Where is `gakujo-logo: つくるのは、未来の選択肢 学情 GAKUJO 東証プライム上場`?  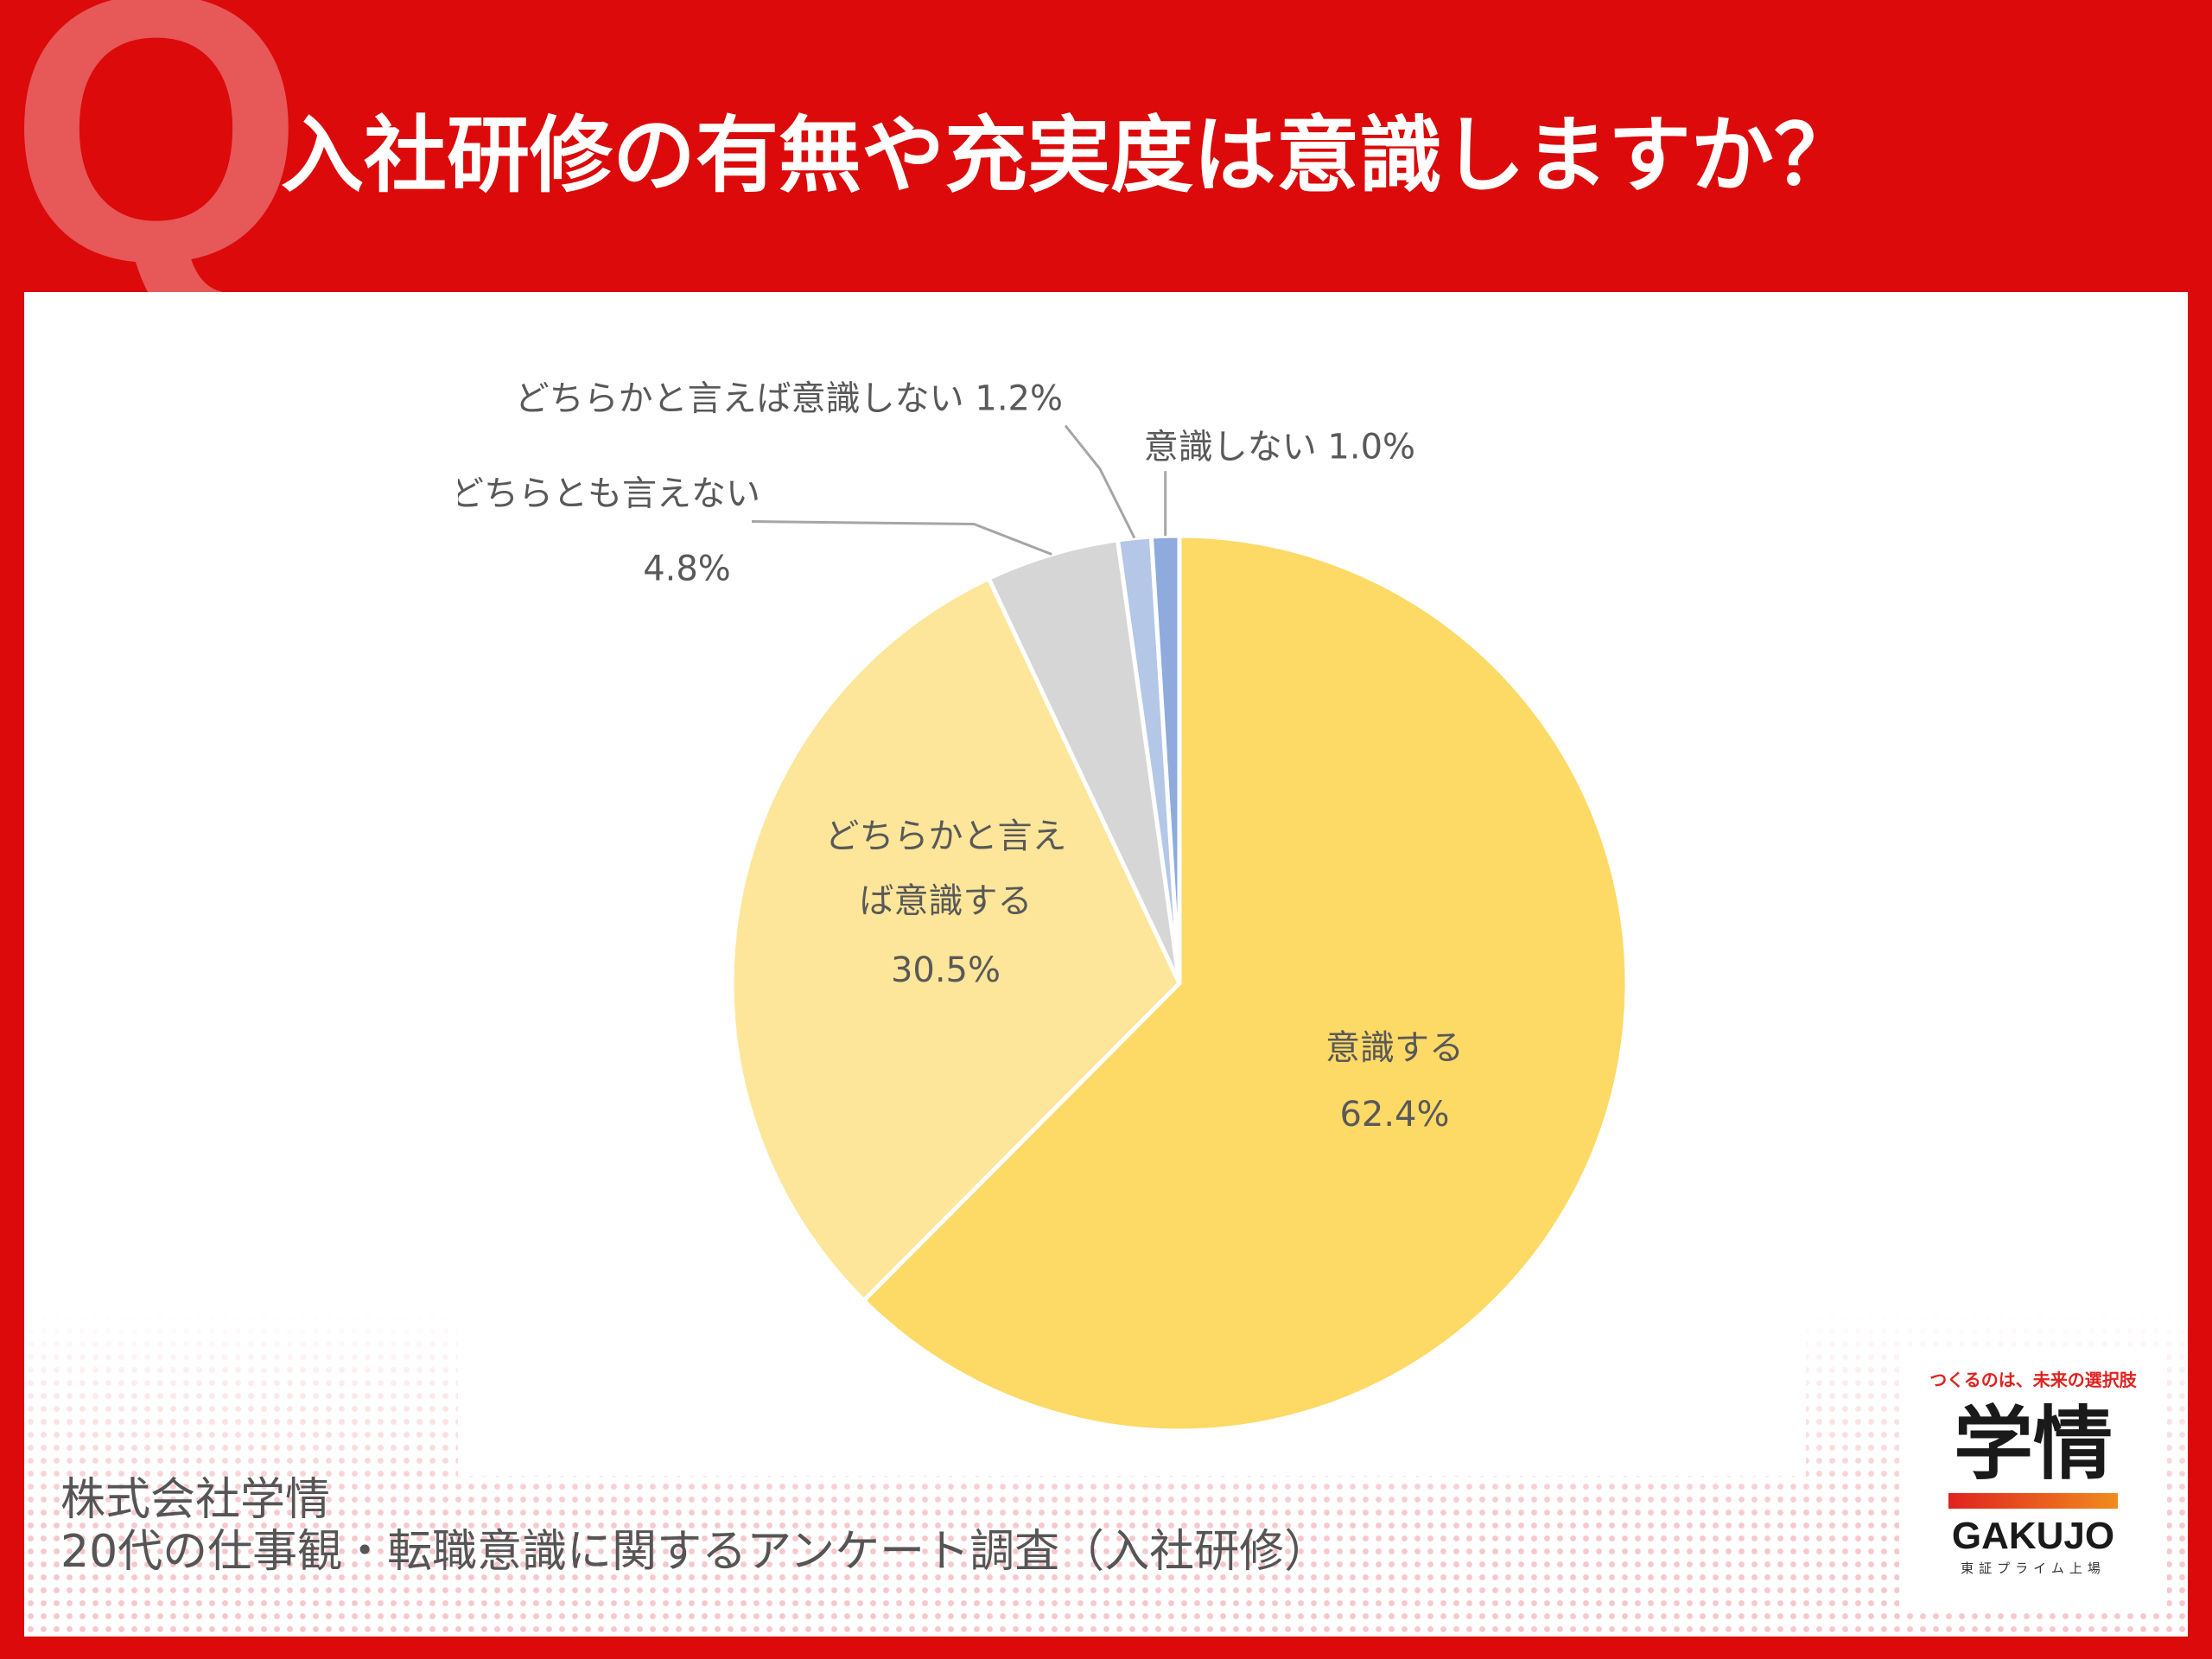 gakujo-logo: つくるのは、未来の選択肢 学情 GAKUJO 東証プライム上場 is located at coordinates (2033, 1480).